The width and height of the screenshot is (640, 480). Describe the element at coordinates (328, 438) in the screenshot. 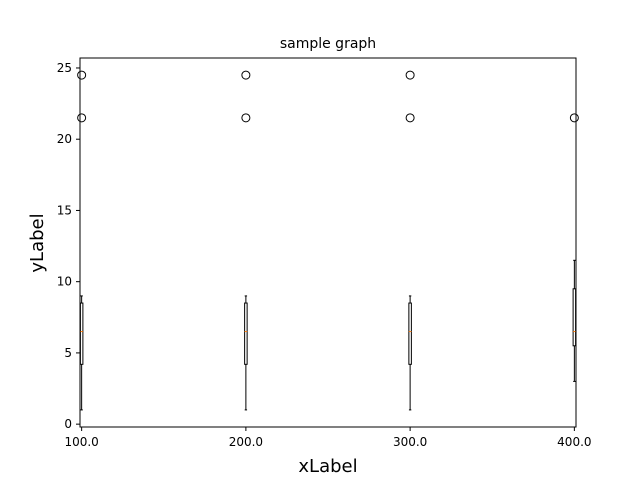

I see `x-axis: 100.0 200.0 300.0 400.0` at that location.